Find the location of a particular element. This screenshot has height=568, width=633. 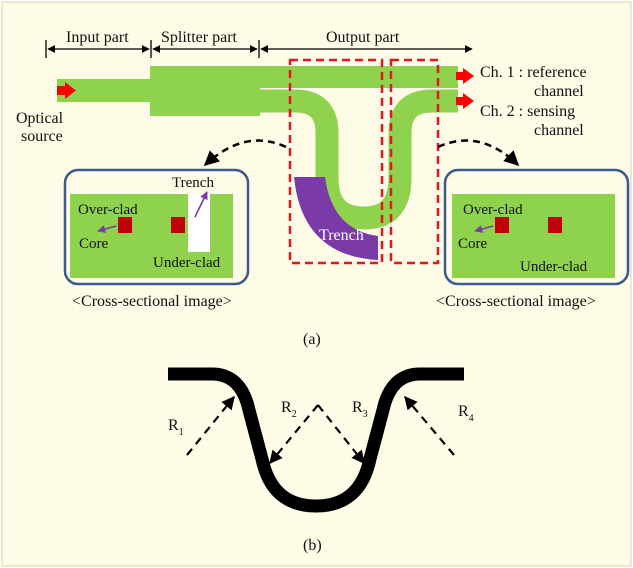

right-core-pointer is located at coordinates (484, 229).